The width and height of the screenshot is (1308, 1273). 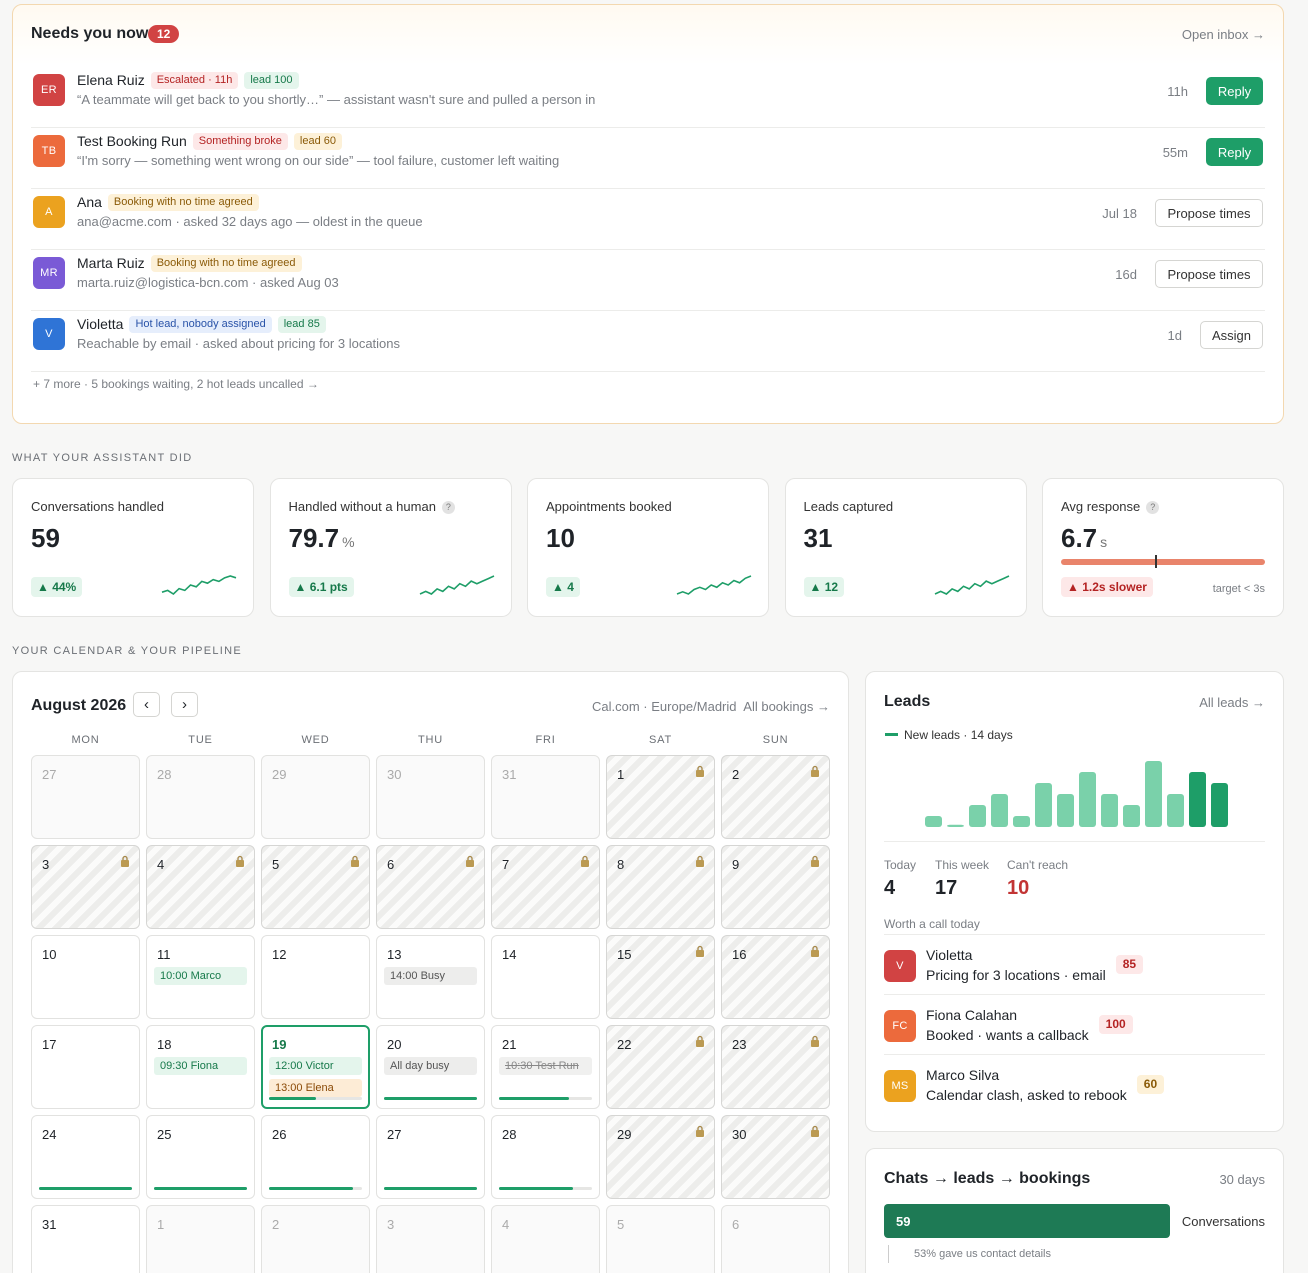 I want to click on stat-value: 10, so click(x=560, y=538).